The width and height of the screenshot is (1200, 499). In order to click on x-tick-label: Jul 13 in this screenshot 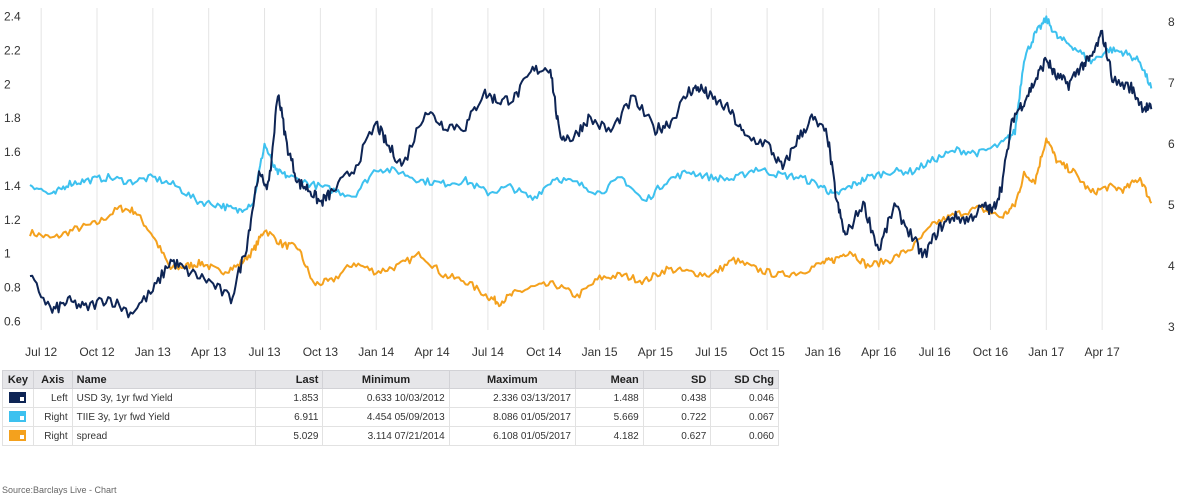, I will do `click(265, 352)`.